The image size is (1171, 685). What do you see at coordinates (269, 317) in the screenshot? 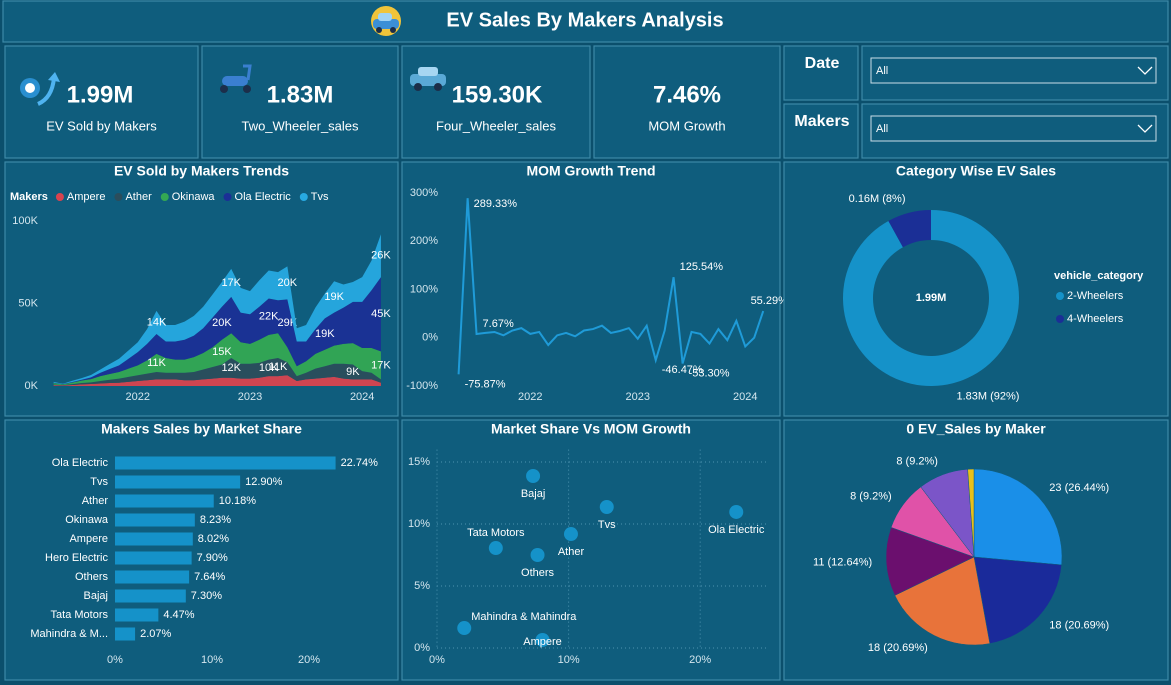
I see `data-label: 22K` at bounding box center [269, 317].